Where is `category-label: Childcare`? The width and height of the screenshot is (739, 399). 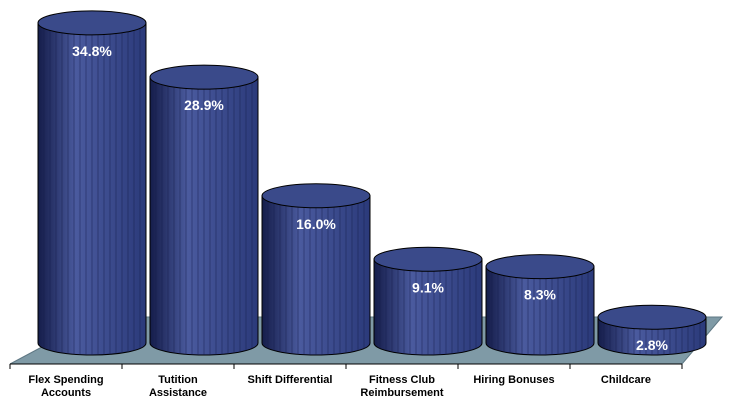
category-label: Childcare is located at coordinates (626, 380).